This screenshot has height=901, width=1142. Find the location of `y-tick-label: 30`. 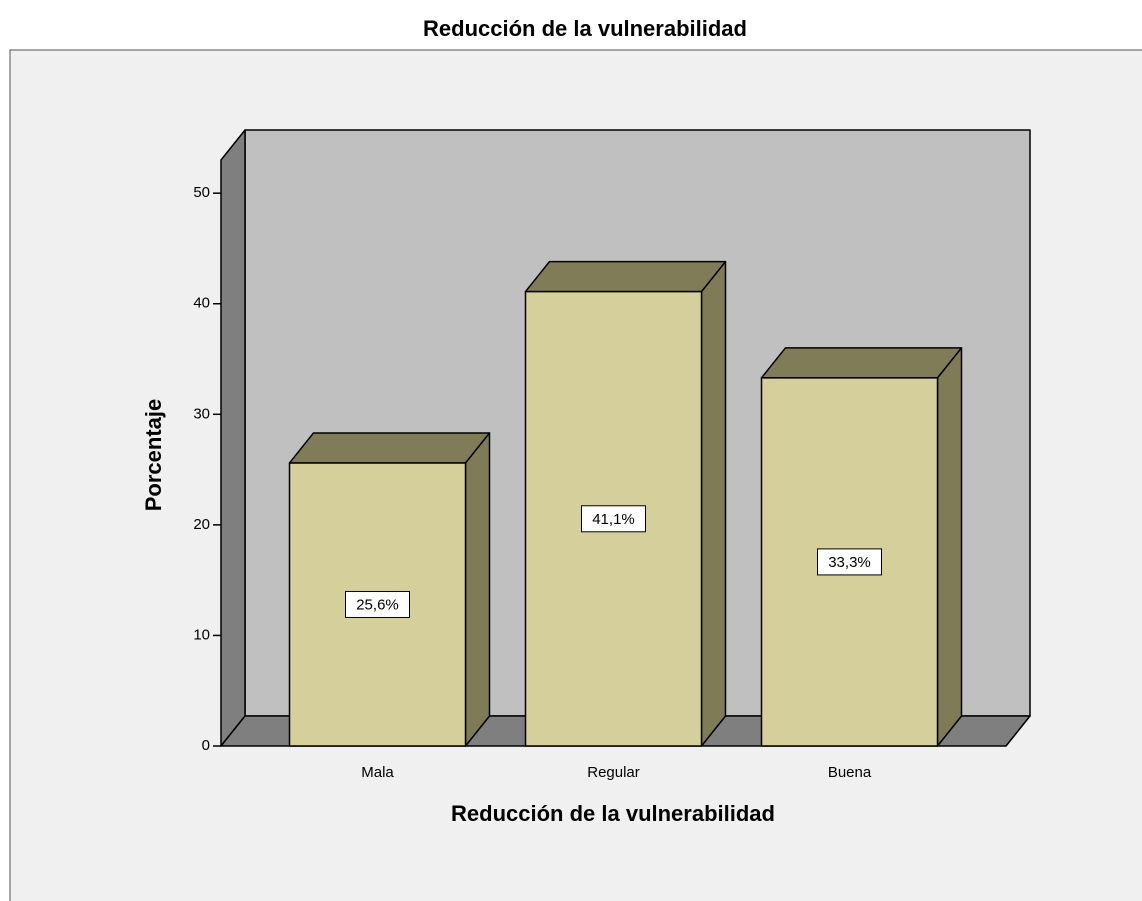

y-tick-label: 30 is located at coordinates (201, 413).